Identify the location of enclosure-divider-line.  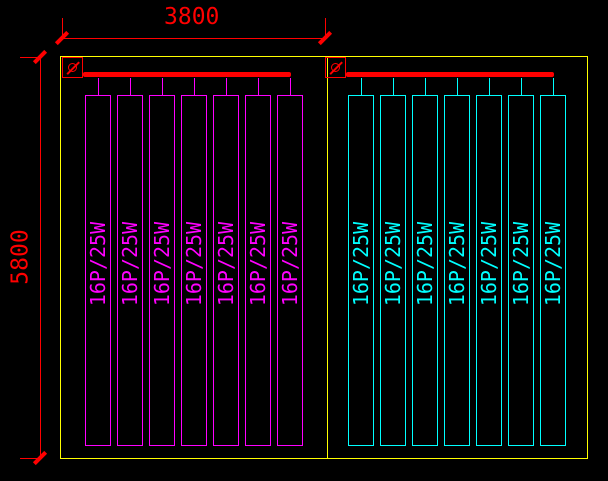
(327, 257).